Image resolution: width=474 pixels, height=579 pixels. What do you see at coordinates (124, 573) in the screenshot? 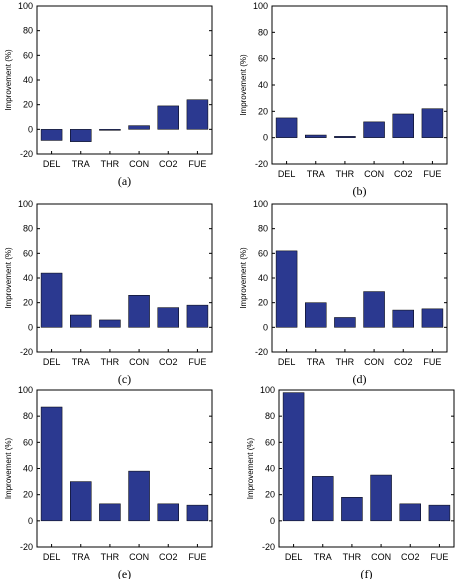
I see `panel-label: (e)` at bounding box center [124, 573].